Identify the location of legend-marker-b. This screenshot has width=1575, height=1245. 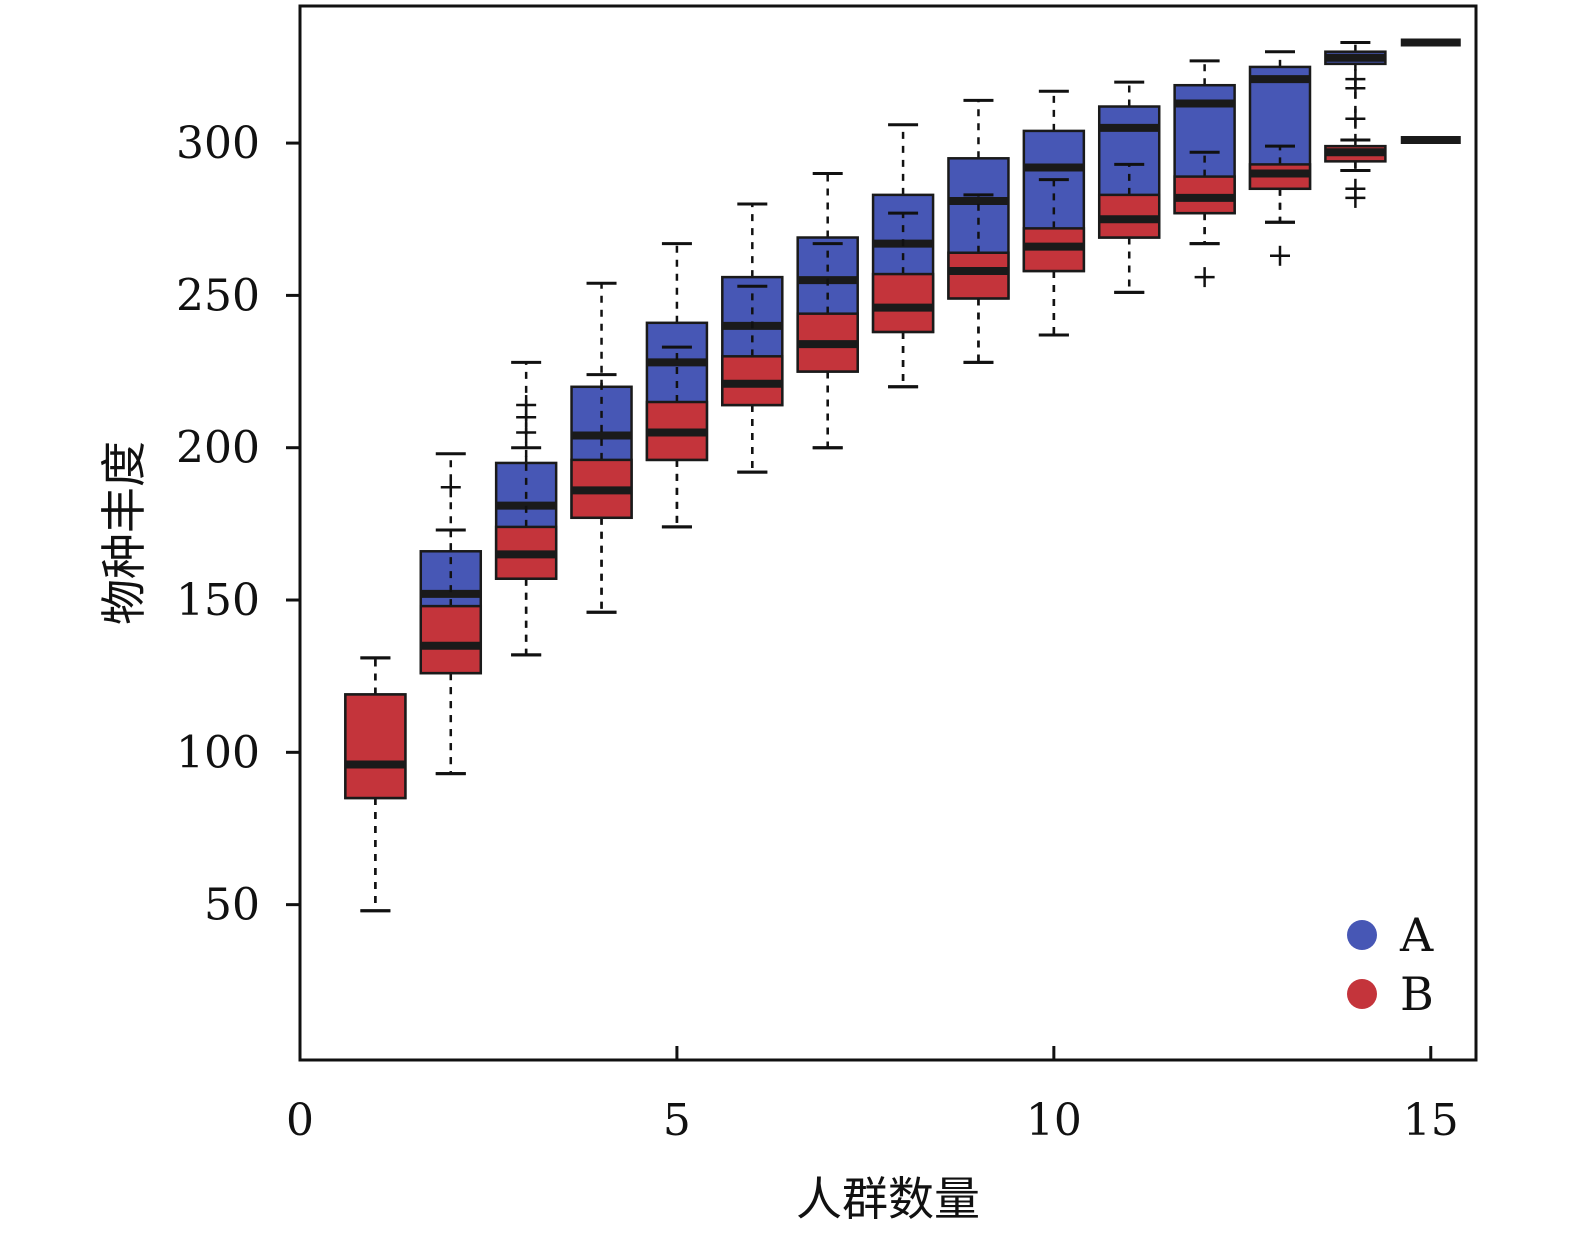
(1362, 994).